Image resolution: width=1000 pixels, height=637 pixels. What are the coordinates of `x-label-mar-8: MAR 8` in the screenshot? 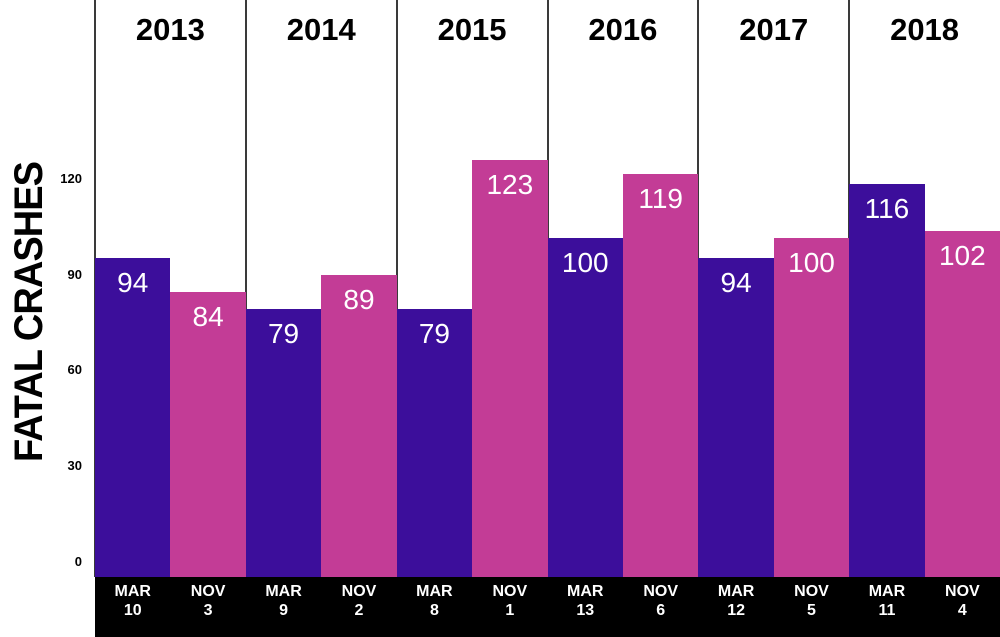 It's located at (434, 607).